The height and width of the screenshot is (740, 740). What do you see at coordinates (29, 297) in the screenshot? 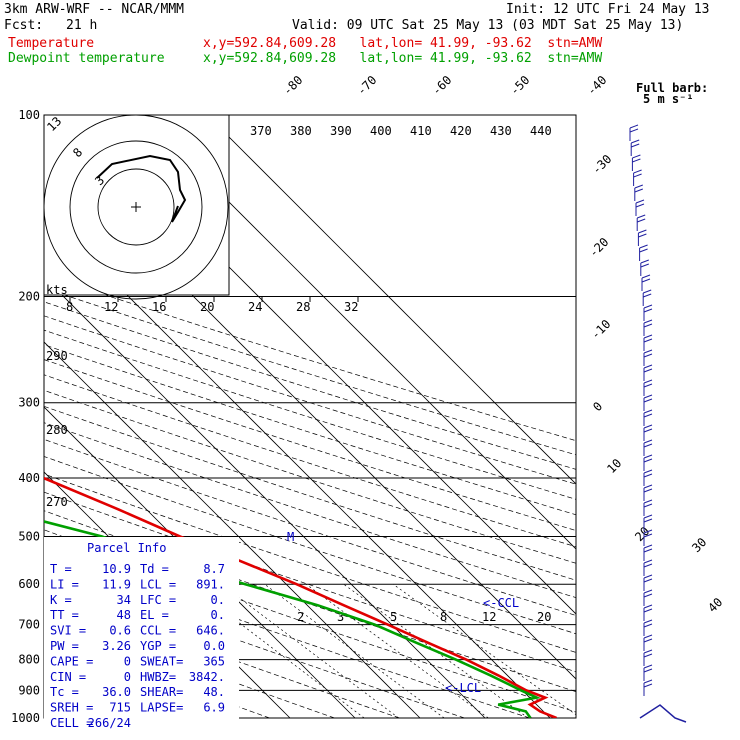
I see `pressure-label: 200` at bounding box center [29, 297].